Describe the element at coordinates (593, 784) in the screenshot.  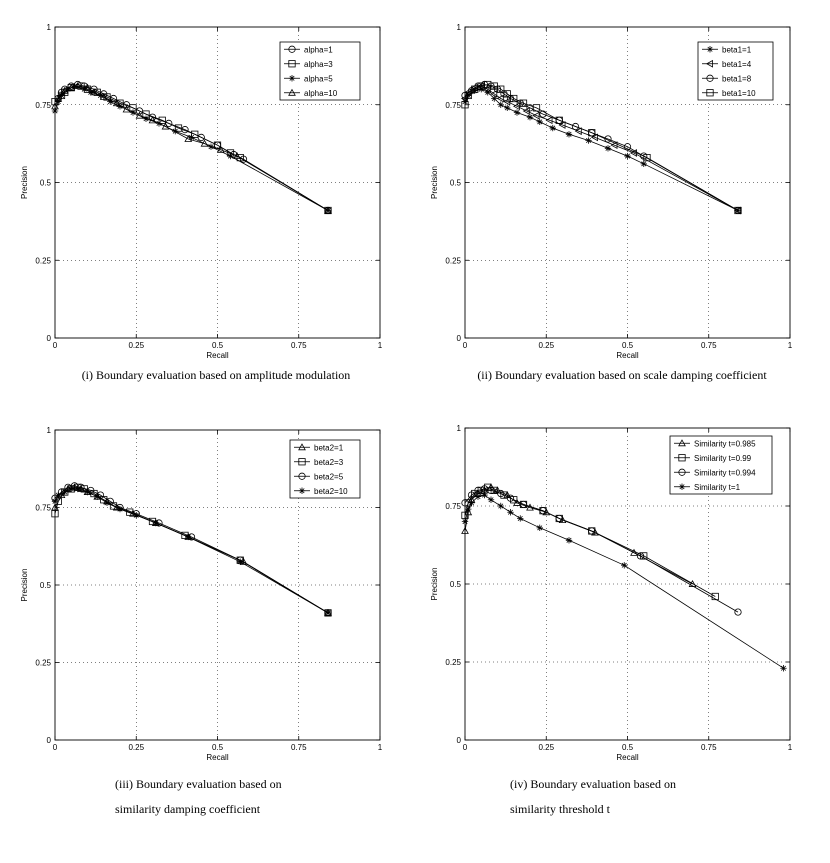
I see `figure-caption: (iv) Boundary evaluation based on` at that location.